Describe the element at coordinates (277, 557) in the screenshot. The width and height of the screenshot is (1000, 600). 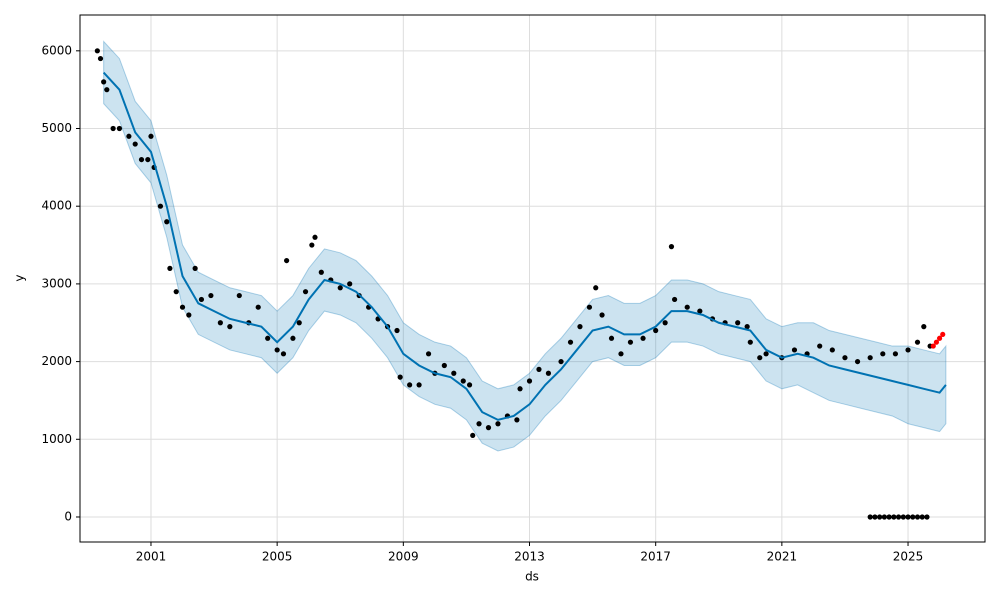
I see `x-tick-label: 2005` at that location.